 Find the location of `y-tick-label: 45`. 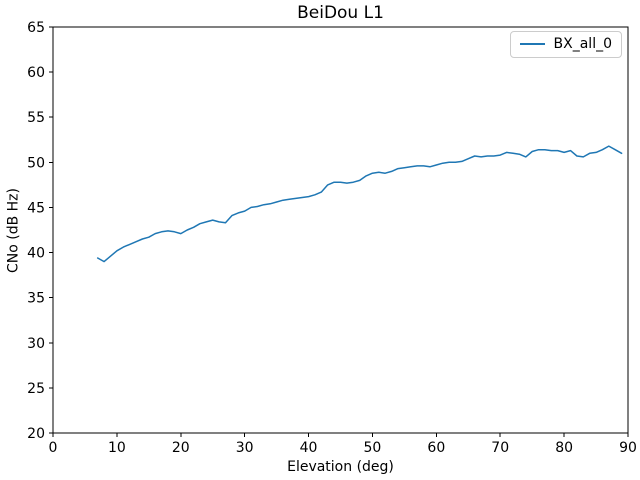

y-tick-label: 45 is located at coordinates (36, 208).